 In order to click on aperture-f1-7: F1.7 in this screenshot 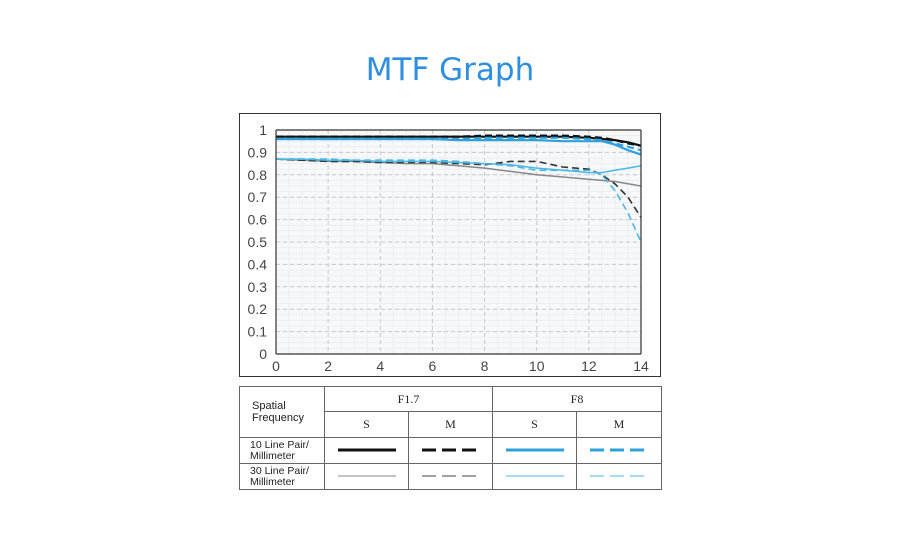, I will do `click(408, 399)`.